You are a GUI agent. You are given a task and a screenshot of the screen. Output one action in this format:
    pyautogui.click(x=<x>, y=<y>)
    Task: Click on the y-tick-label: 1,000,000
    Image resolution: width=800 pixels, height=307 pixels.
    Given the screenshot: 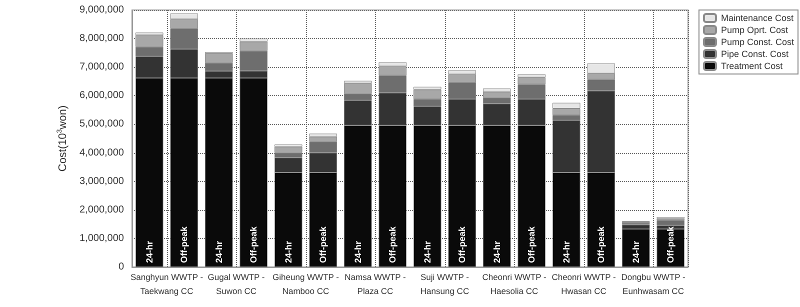 What is the action you would take?
    pyautogui.click(x=102, y=238)
    